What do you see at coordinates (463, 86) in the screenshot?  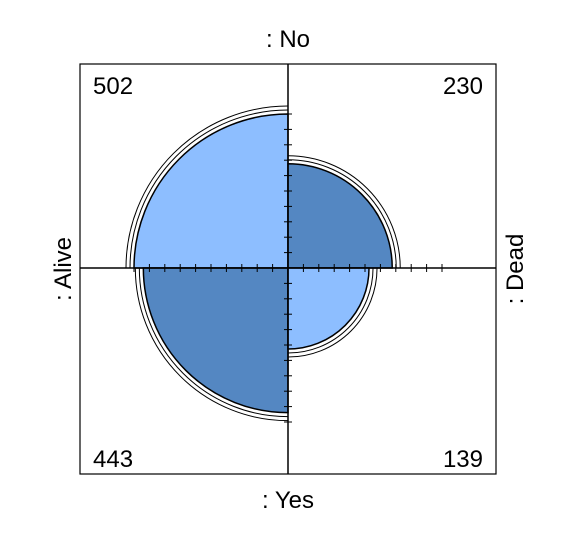 I see `count-no-dead: 230` at bounding box center [463, 86].